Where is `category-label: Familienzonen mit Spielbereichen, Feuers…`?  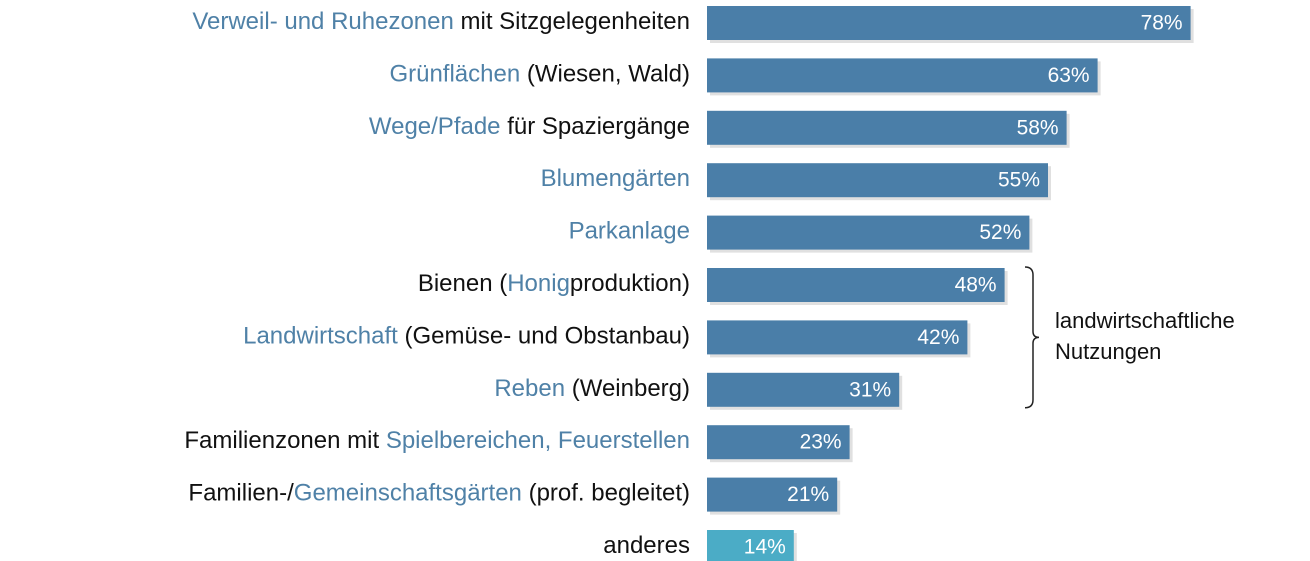
category-label: Familienzonen mit Spielbereichen, Feuers… is located at coordinates (437, 441).